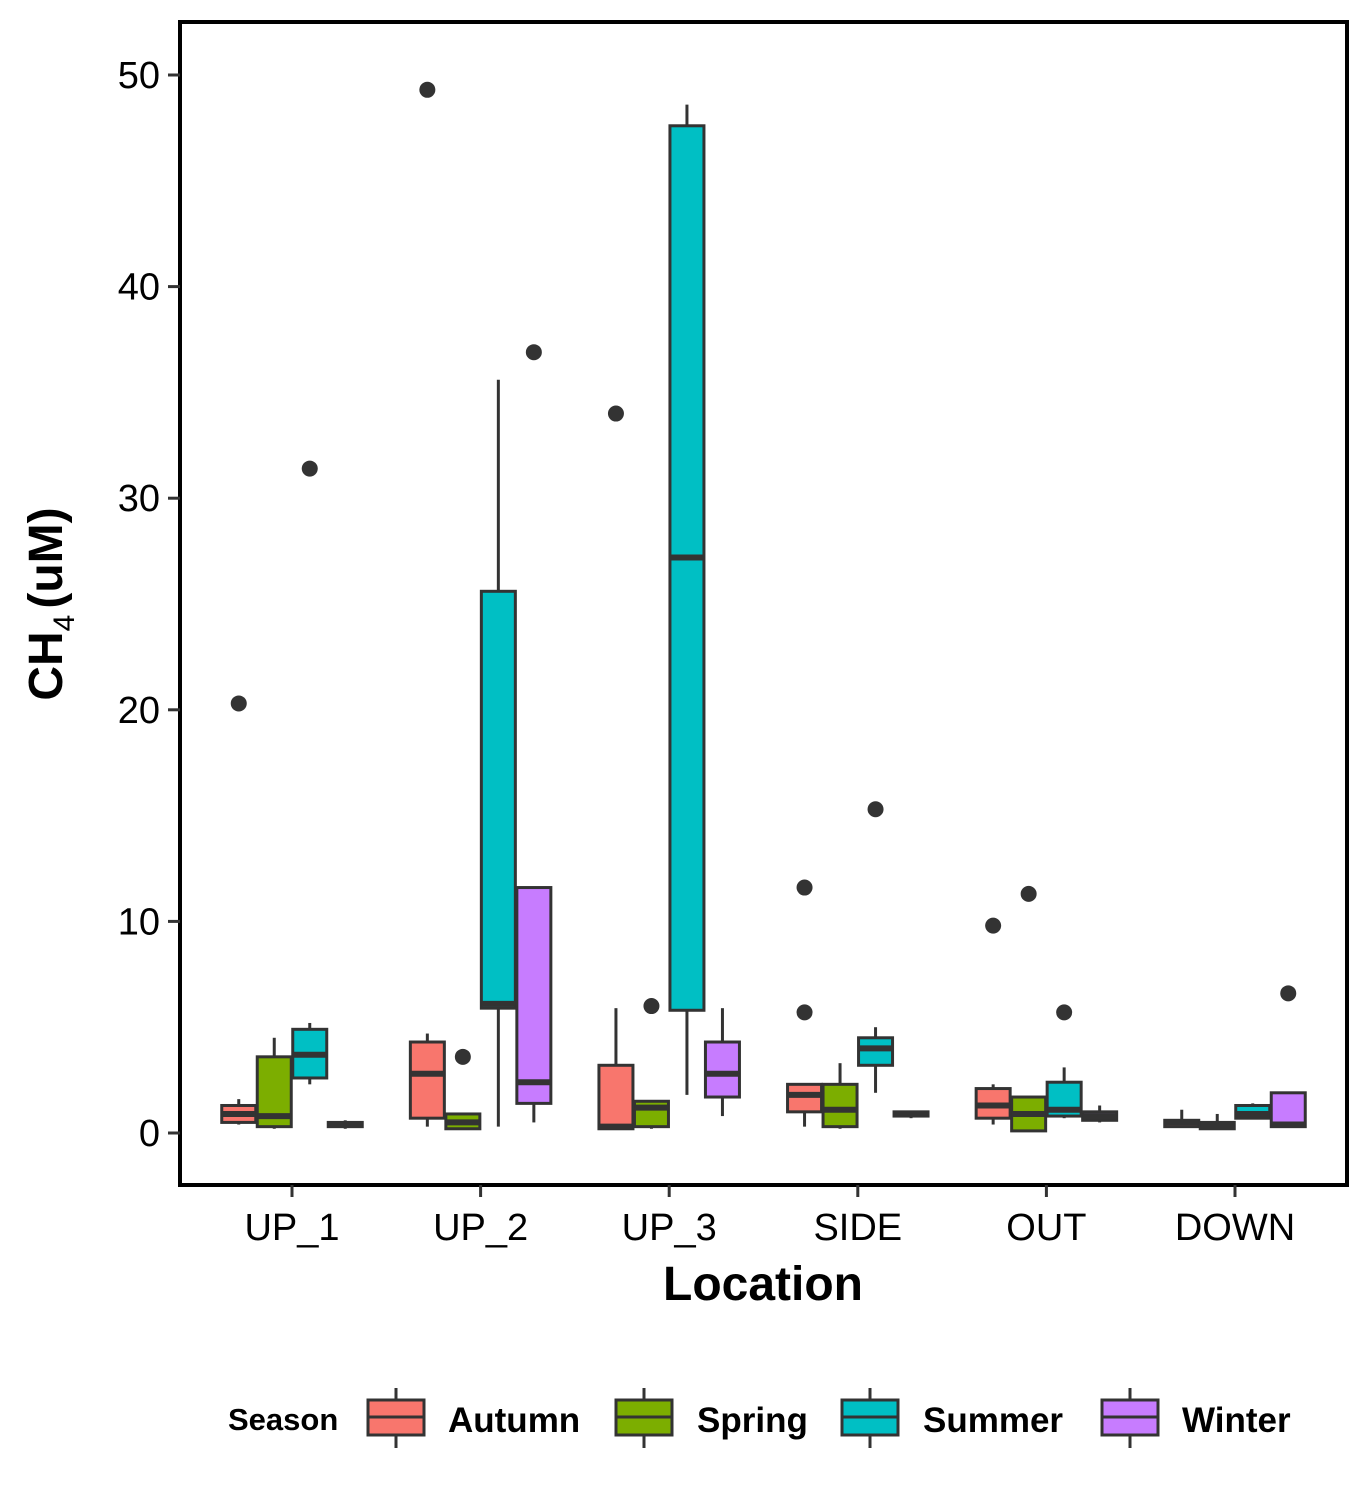  Describe the element at coordinates (480, 1228) in the screenshot. I see `x-tick-label: UP_2` at that location.